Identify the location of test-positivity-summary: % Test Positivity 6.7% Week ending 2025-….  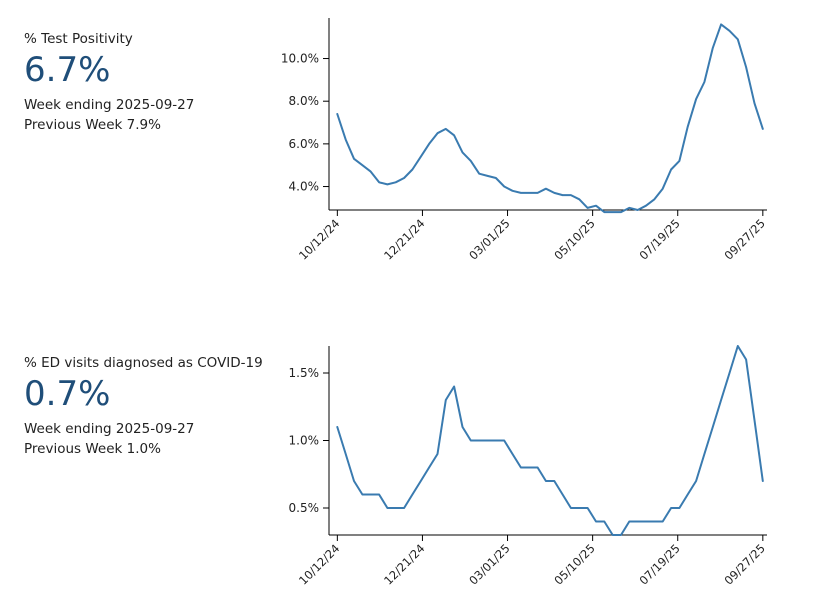
(109, 83).